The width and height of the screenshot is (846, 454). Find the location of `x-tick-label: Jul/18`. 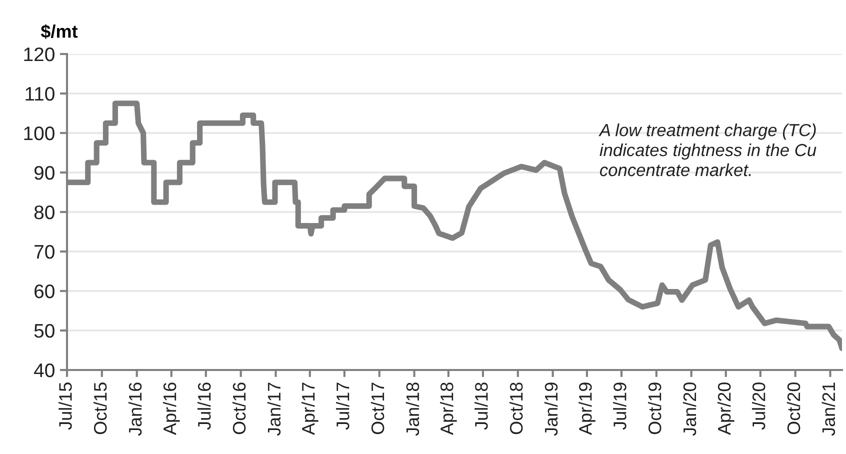

x-tick-label: Jul/18 is located at coordinates (481, 406).